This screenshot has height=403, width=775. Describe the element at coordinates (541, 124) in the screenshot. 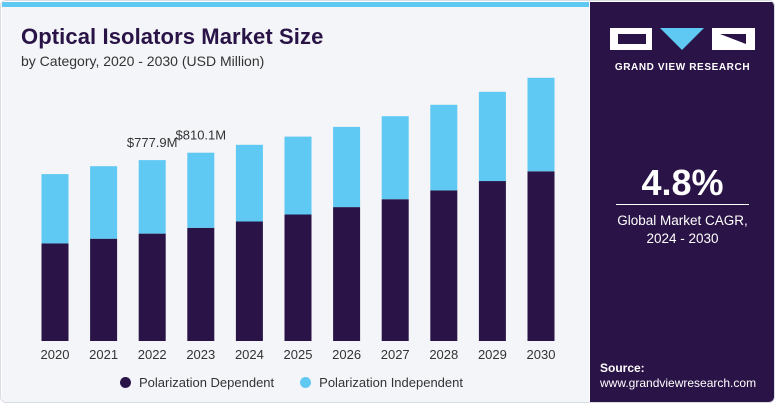

I see `bar-2030-polarization-independent` at that location.